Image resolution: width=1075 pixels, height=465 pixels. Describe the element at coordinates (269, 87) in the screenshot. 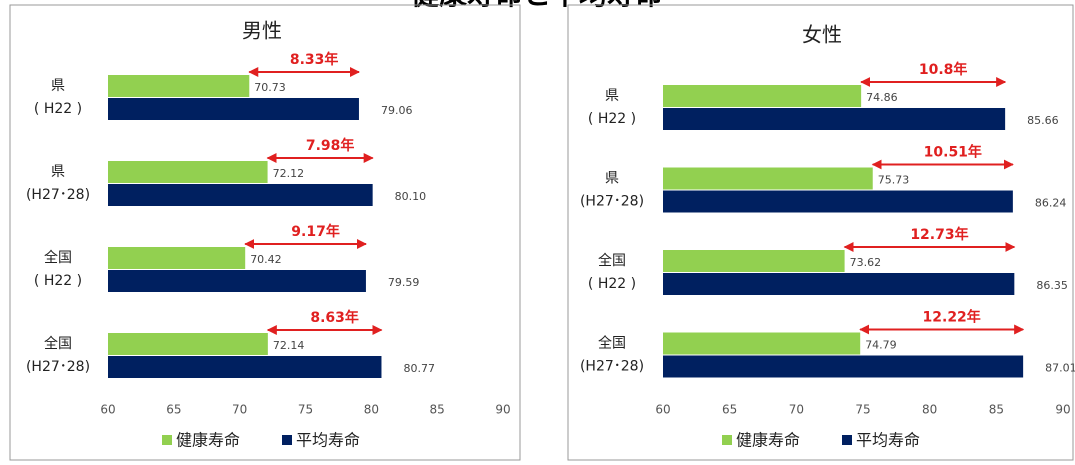

I see `value-label: 70.73` at that location.